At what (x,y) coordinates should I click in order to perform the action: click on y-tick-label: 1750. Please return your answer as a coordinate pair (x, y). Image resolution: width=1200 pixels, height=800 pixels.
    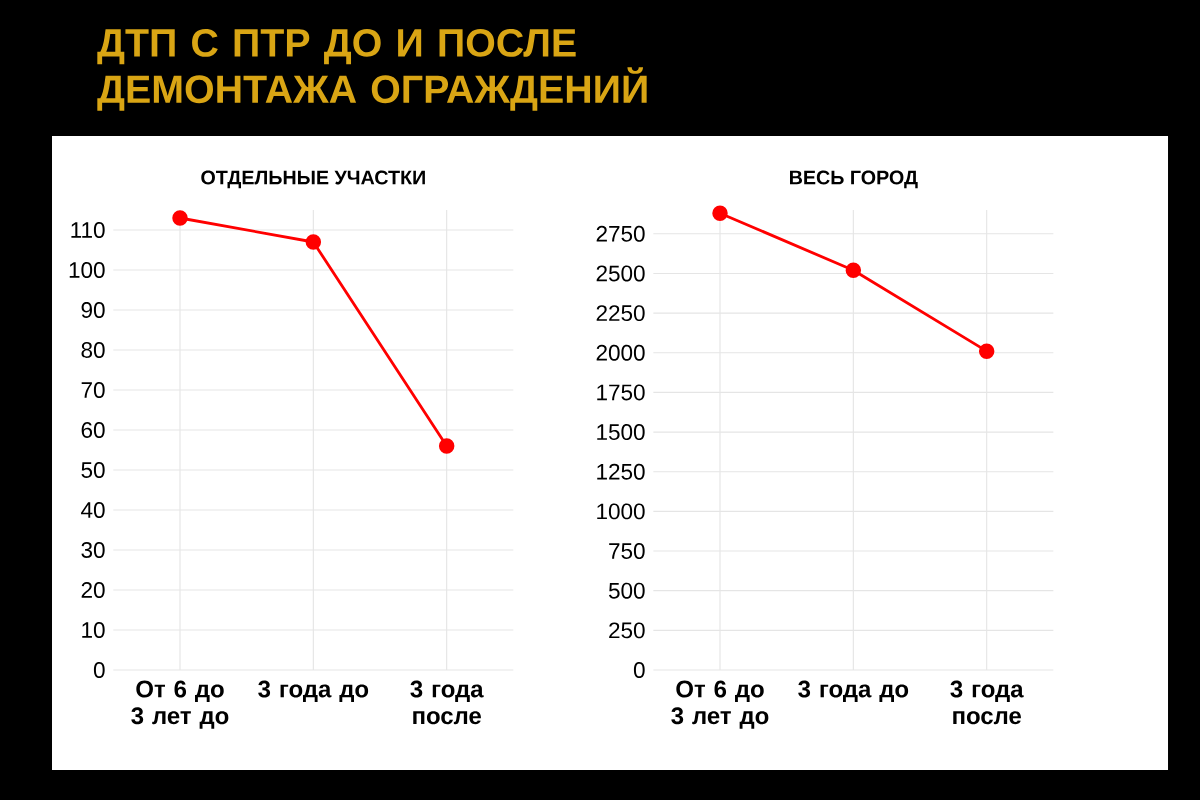
    Looking at the image, I should click on (621, 392).